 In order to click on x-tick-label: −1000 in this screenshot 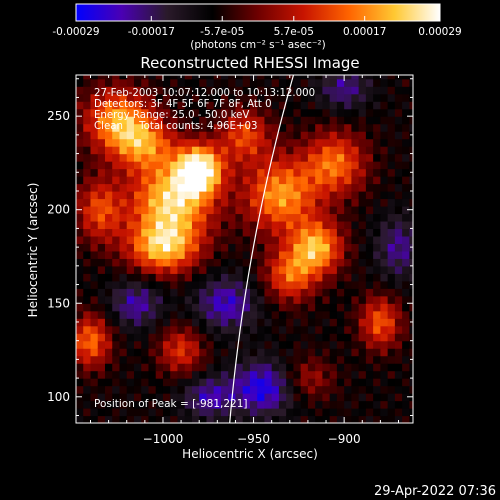, I will do `click(163, 439)`.